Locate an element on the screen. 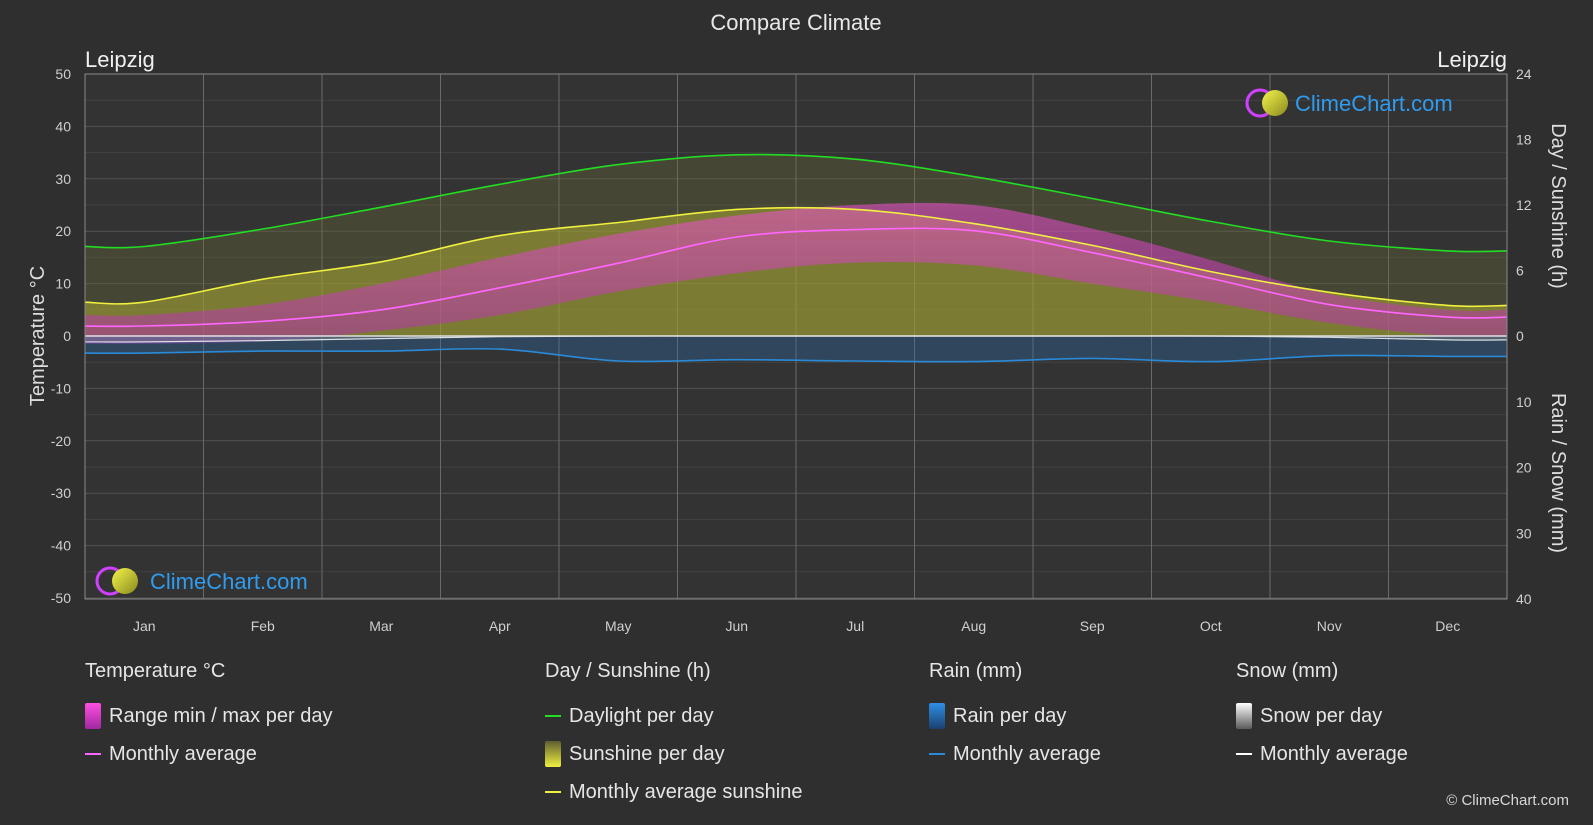  temperature-avg-line is located at coordinates (796, 277).